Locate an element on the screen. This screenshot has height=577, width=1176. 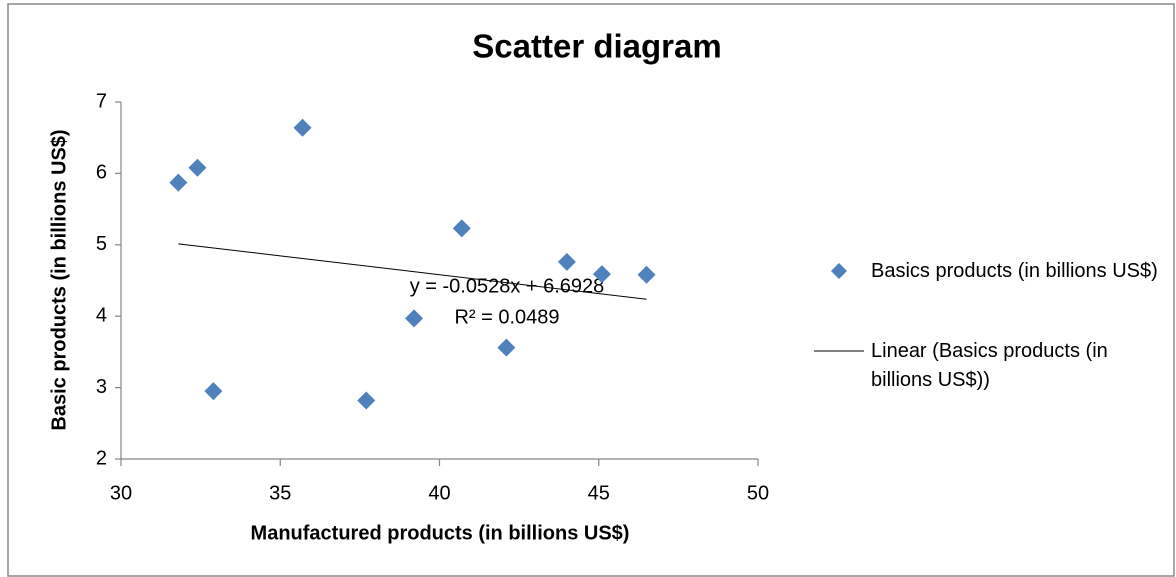
y-tick-label: 2 is located at coordinates (101, 458).